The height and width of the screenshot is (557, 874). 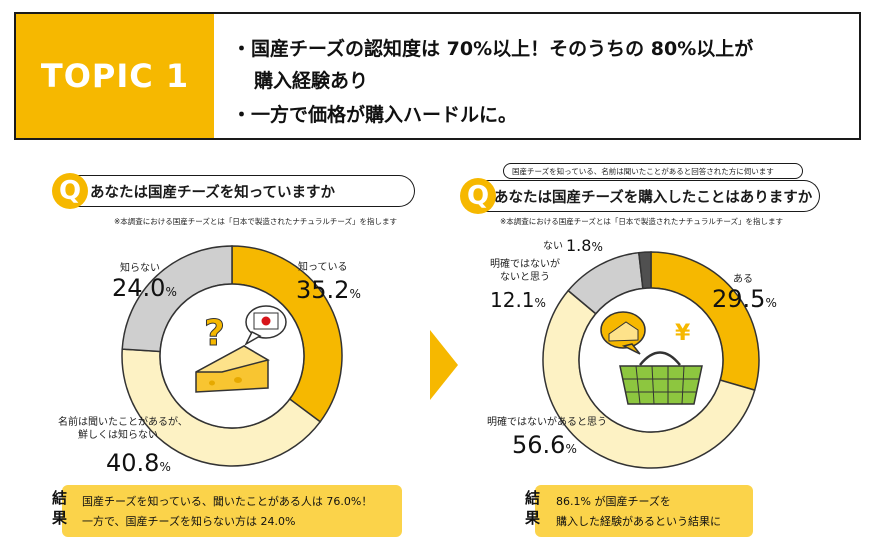 I want to click on japan-flag-bubble-icon, so click(x=265, y=325).